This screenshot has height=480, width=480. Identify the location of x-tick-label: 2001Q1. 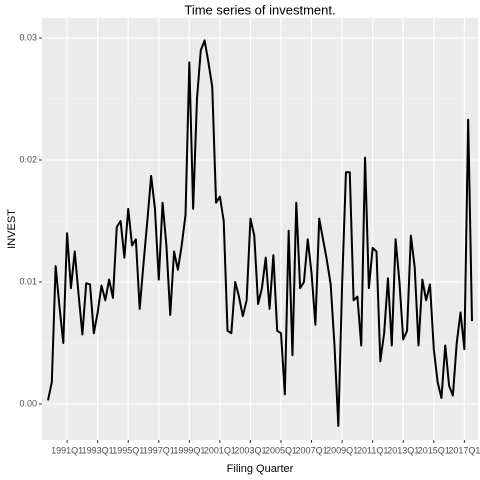
(220, 450).